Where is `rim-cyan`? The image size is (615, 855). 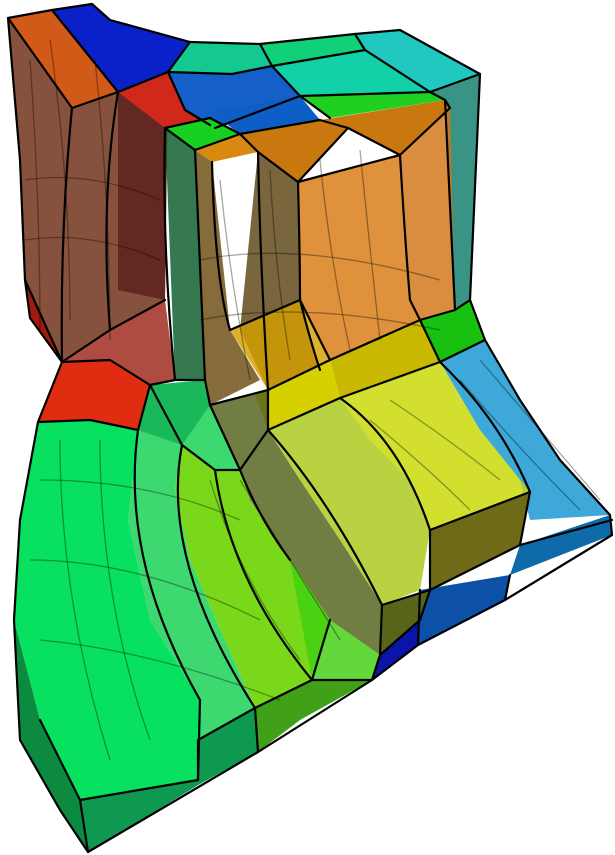 rim-cyan is located at coordinates (417, 61).